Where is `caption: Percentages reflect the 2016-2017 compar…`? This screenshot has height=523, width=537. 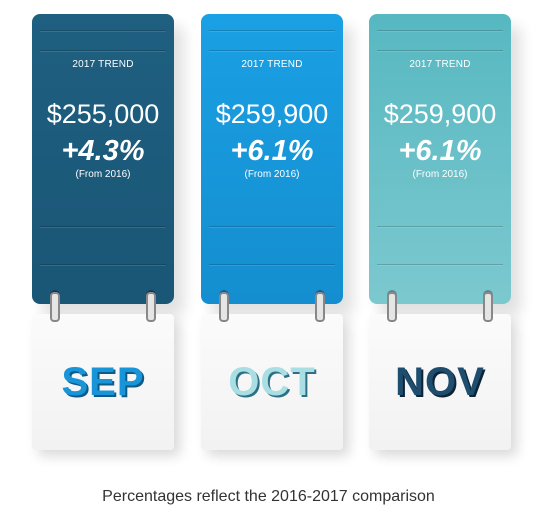
caption: Percentages reflect the 2016-2017 compar… is located at coordinates (268, 496).